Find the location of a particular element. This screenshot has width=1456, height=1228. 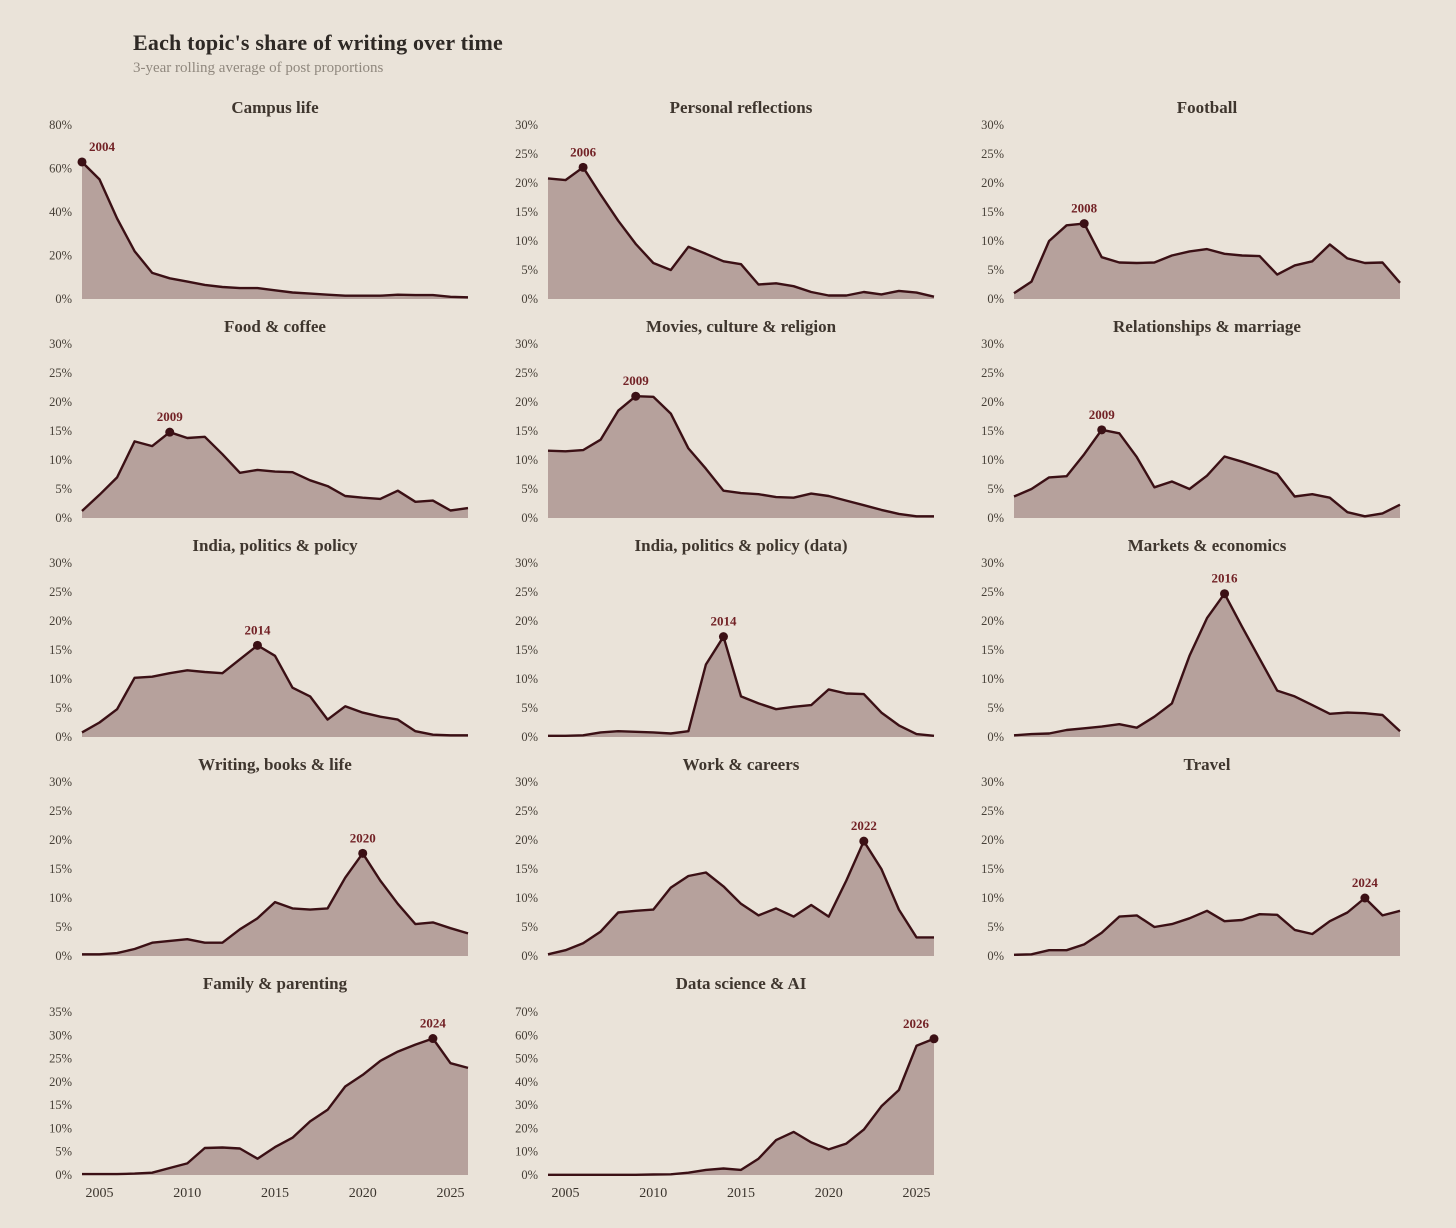

chart-title: Markets & economics is located at coordinates (1207, 545).